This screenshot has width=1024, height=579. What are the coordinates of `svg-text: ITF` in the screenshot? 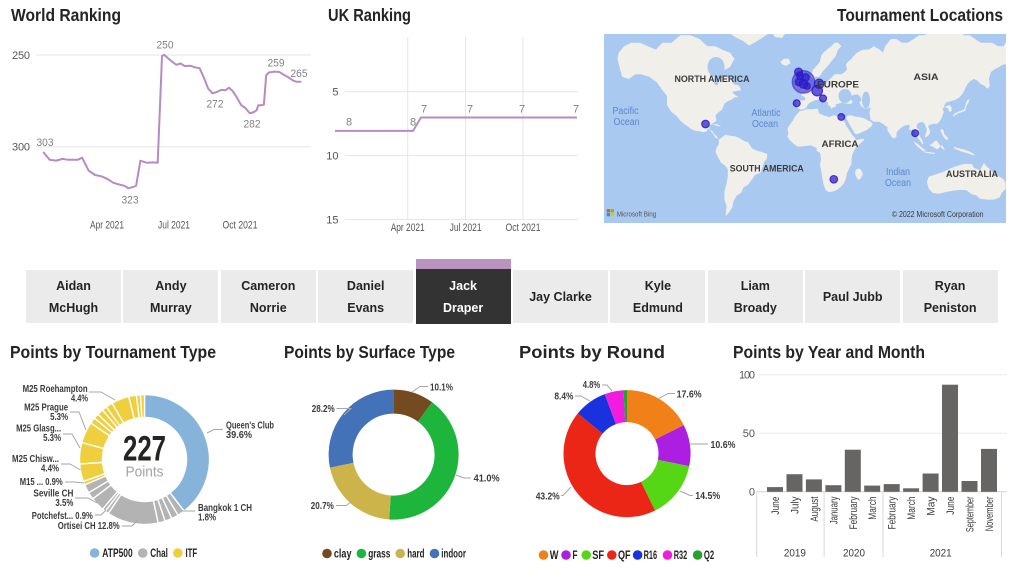 It's located at (192, 553).